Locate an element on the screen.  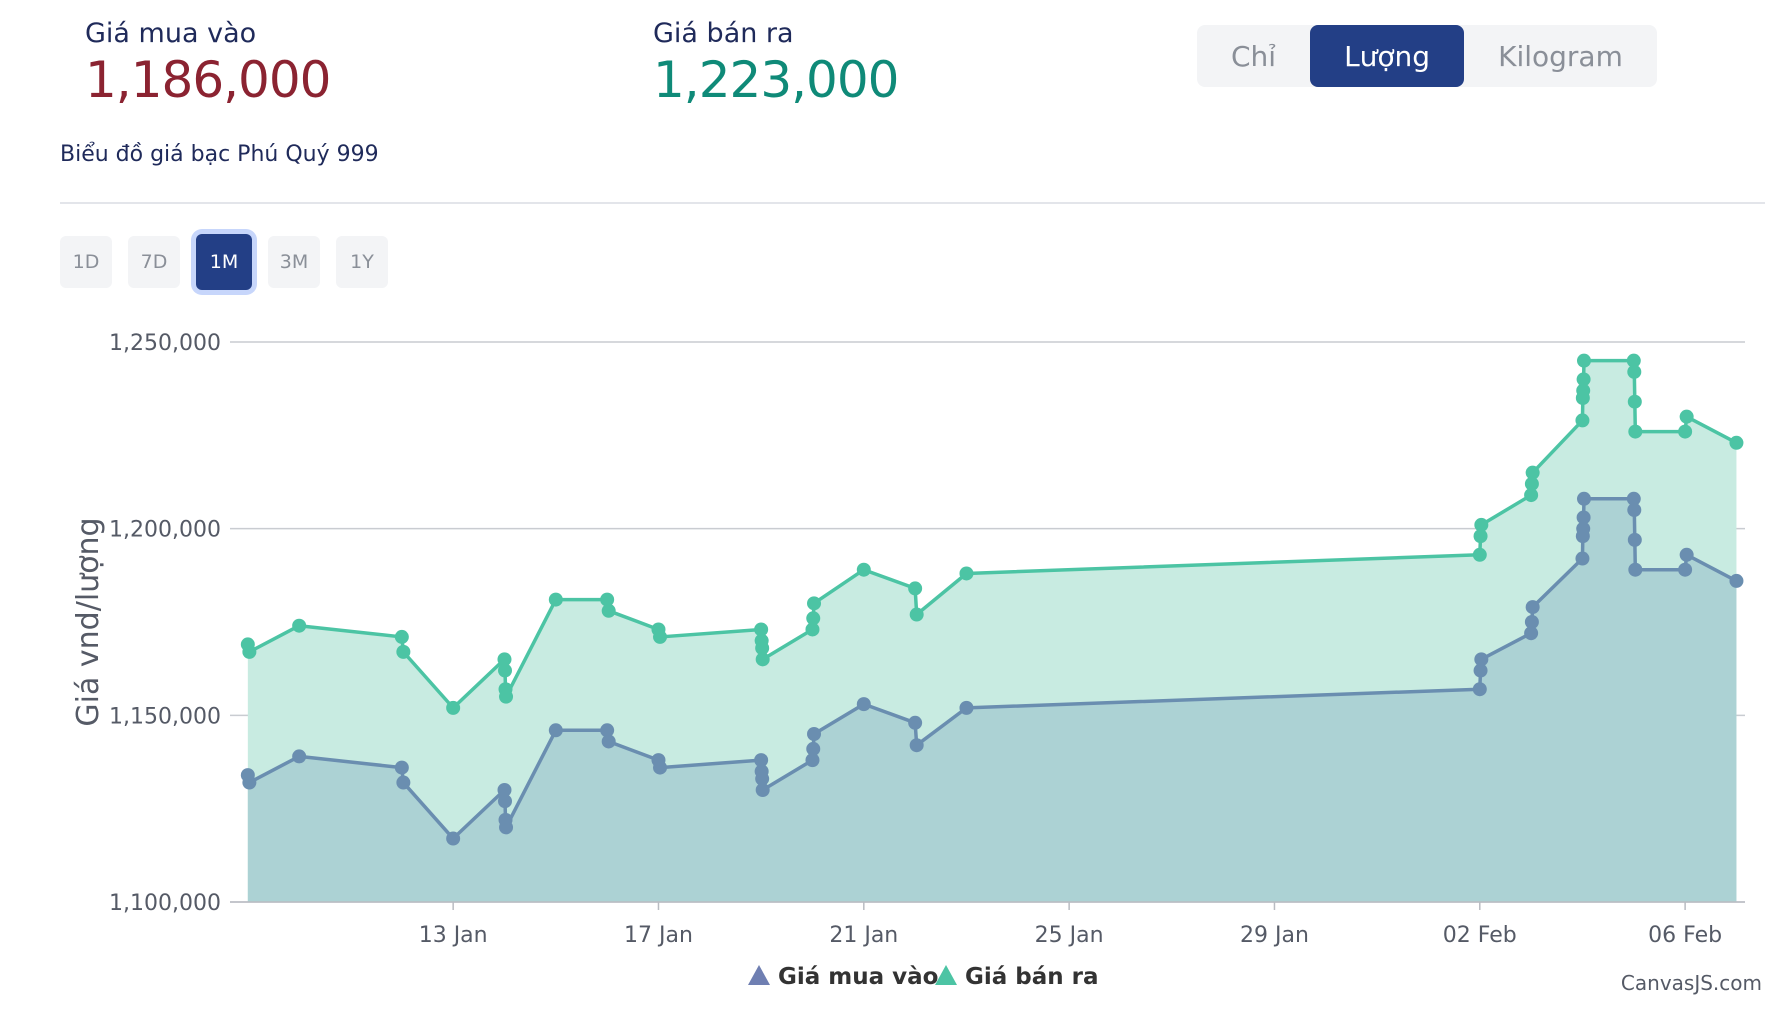
range-tab-3m: 3M is located at coordinates (294, 262).